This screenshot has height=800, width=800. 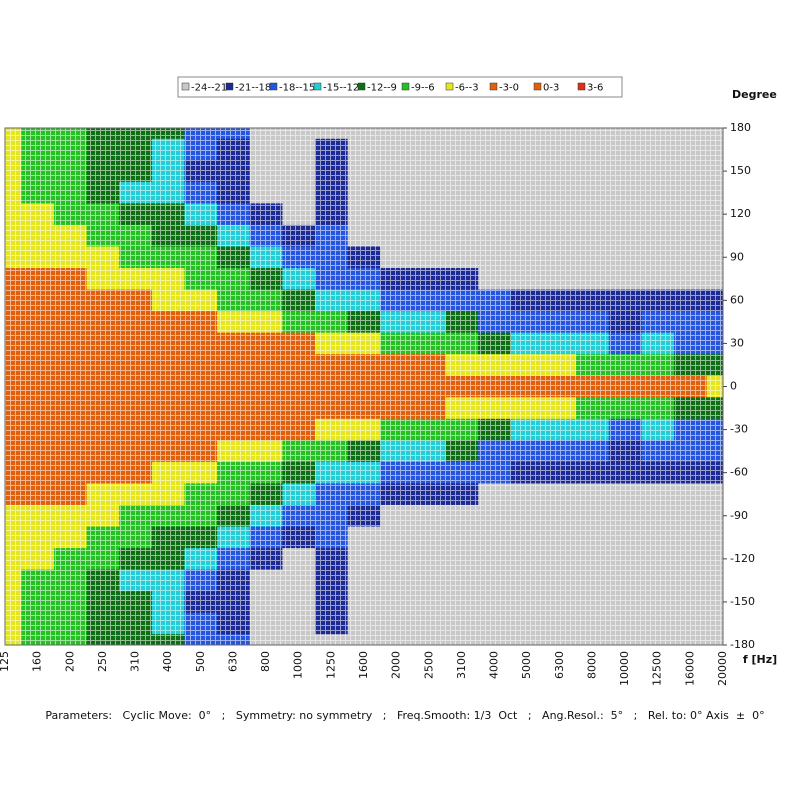 What do you see at coordinates (733, 386) in the screenshot?
I see `y-tick-label: 0` at bounding box center [733, 386].